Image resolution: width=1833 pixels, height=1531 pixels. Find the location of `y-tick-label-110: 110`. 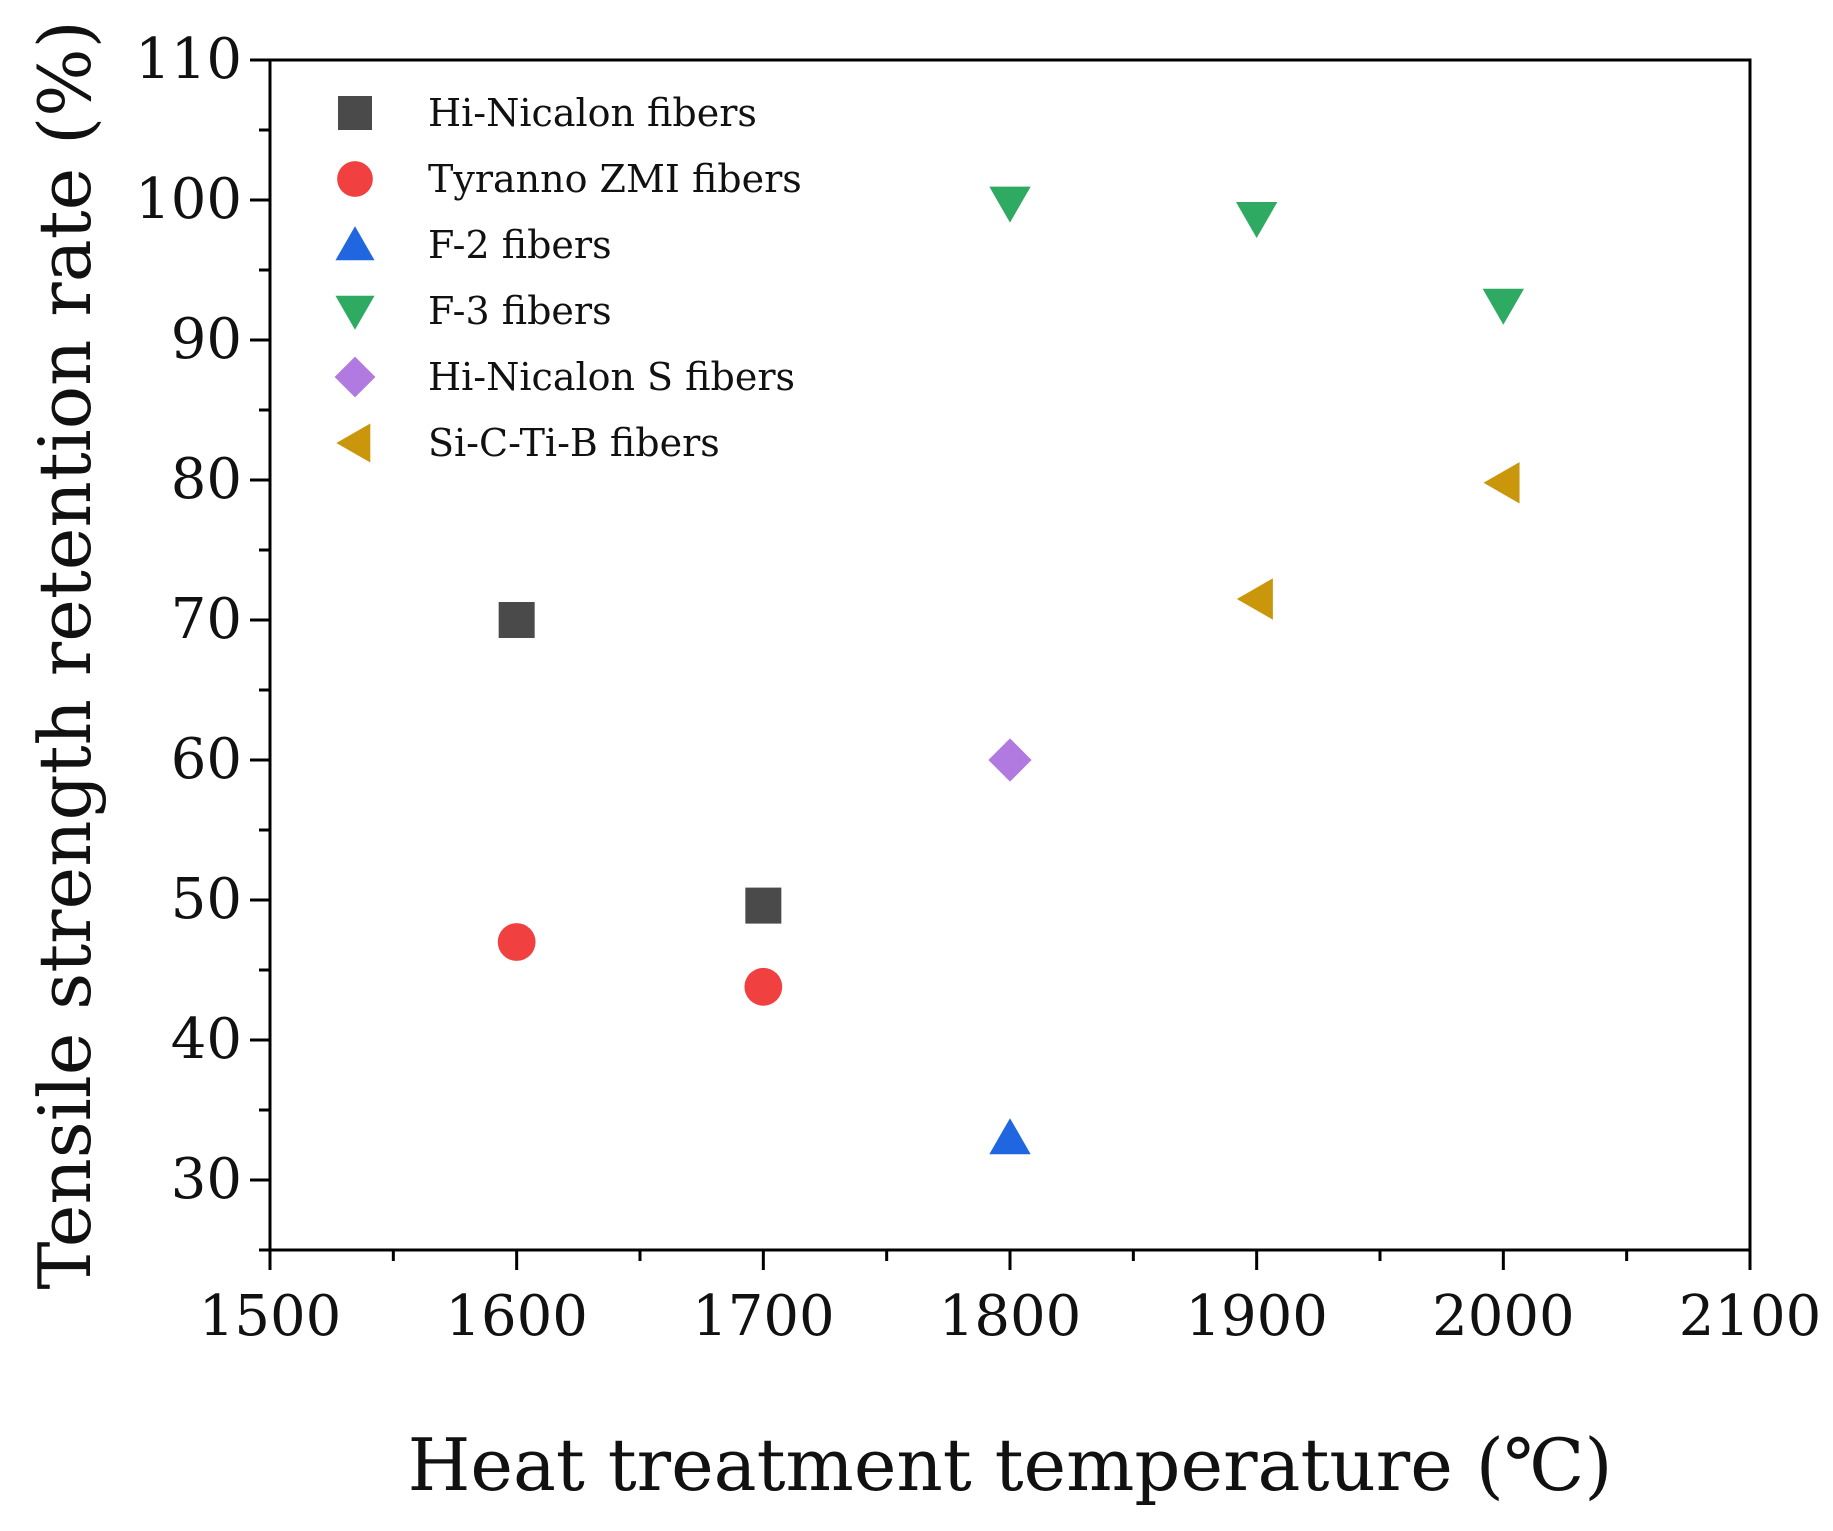

y-tick-label-110: 110 is located at coordinates (188, 59).